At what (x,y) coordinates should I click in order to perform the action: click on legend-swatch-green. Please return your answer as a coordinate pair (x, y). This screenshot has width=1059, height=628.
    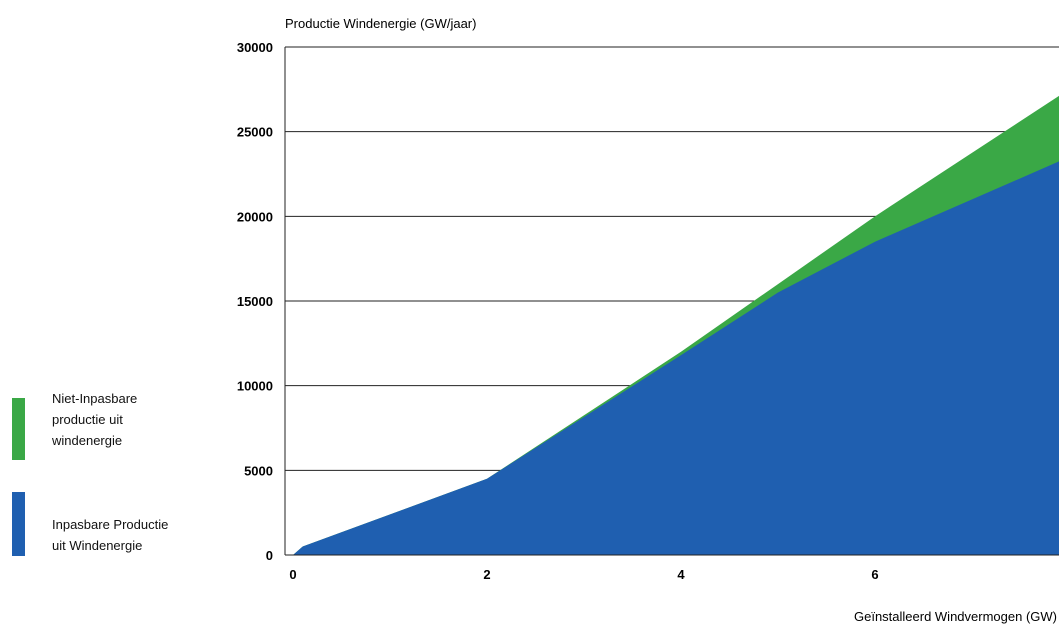
    Looking at the image, I should click on (18, 429).